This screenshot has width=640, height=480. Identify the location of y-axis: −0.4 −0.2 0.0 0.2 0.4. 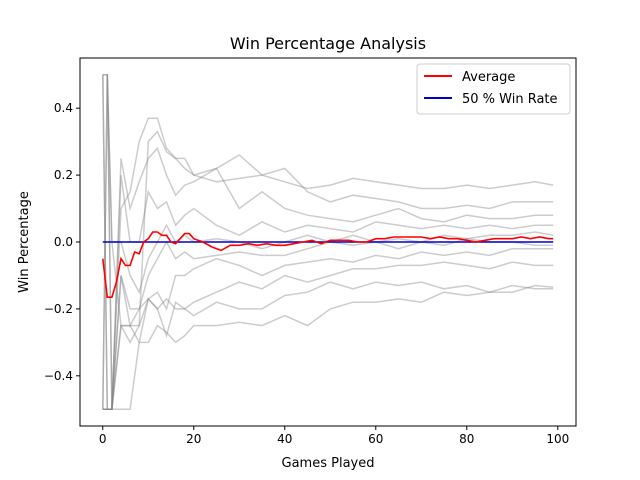
(62, 242).